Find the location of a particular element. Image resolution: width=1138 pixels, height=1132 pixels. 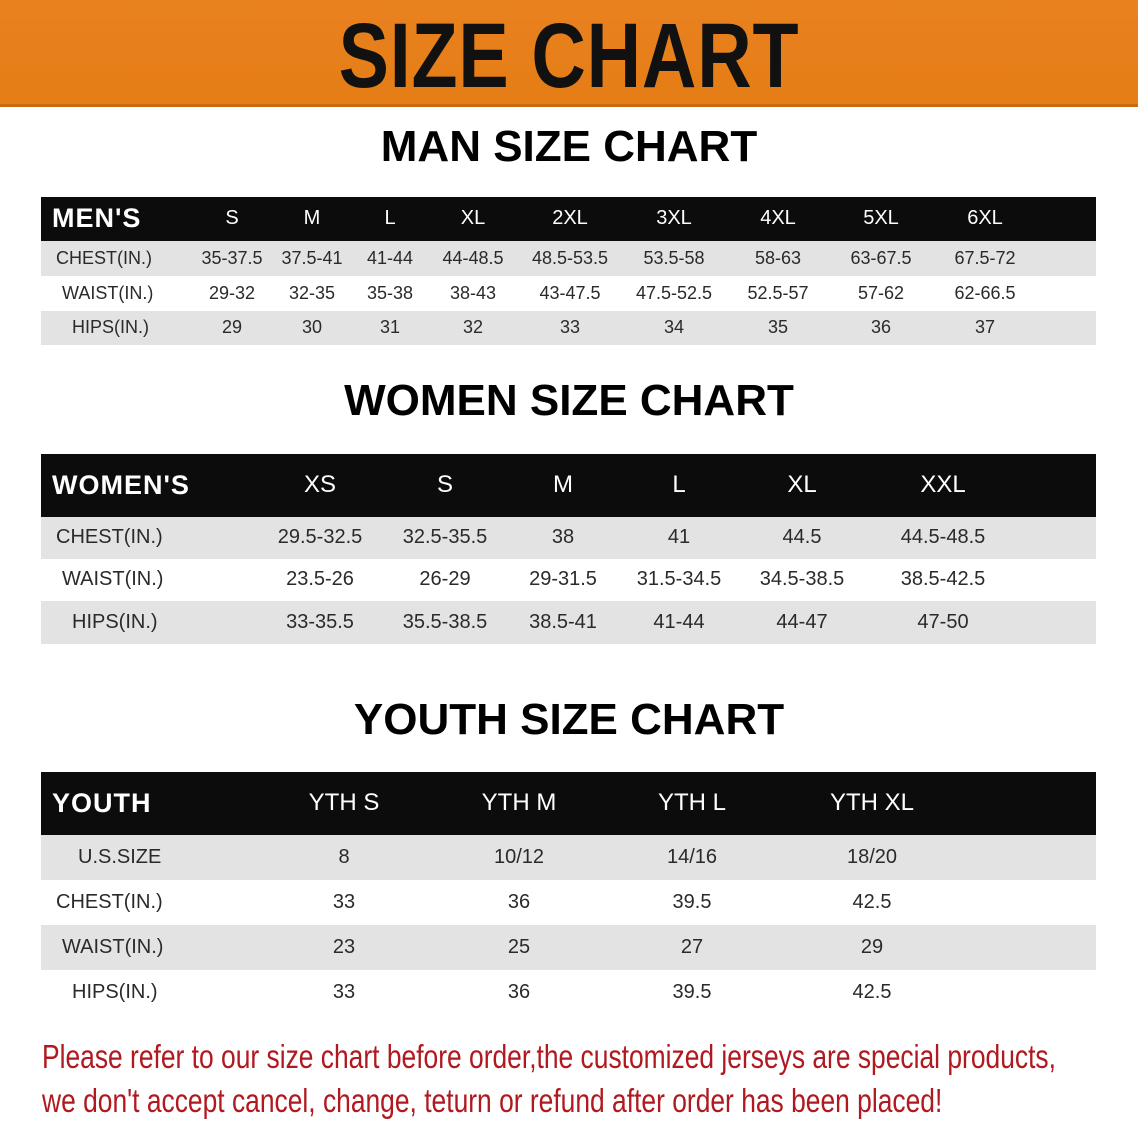

women-size-header: M is located at coordinates (563, 484).